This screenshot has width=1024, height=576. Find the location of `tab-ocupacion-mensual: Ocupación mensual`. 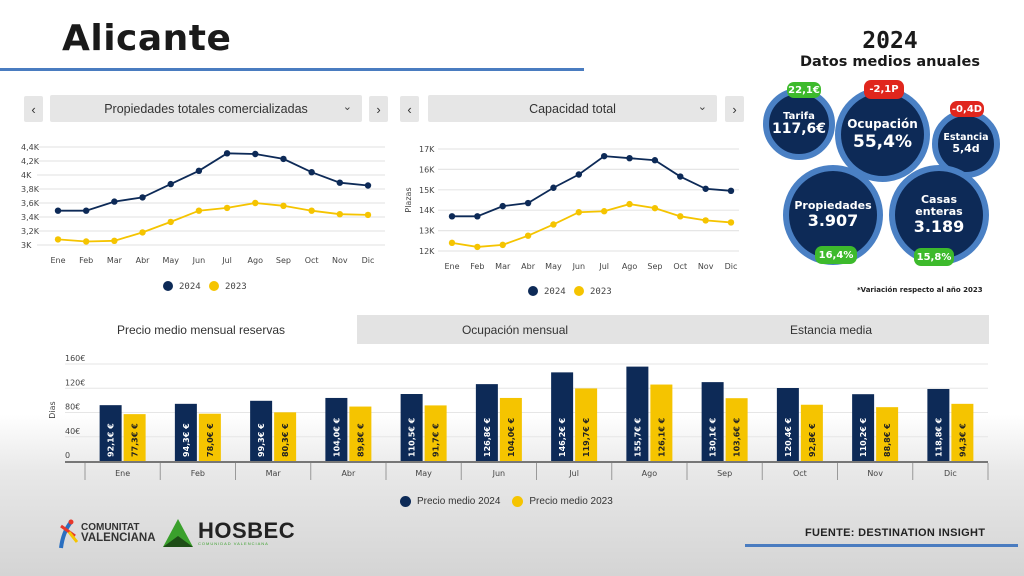

tab-ocupacion-mensual: Ocupación mensual is located at coordinates (515, 329).